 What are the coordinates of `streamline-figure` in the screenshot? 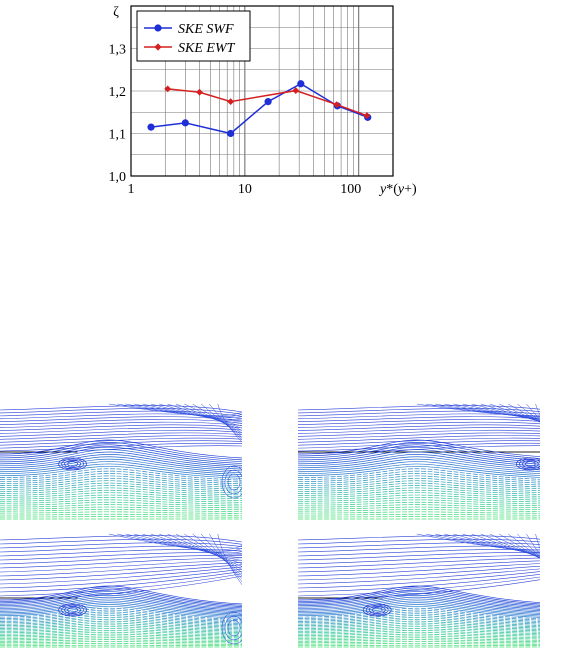 It's located at (121, 461).